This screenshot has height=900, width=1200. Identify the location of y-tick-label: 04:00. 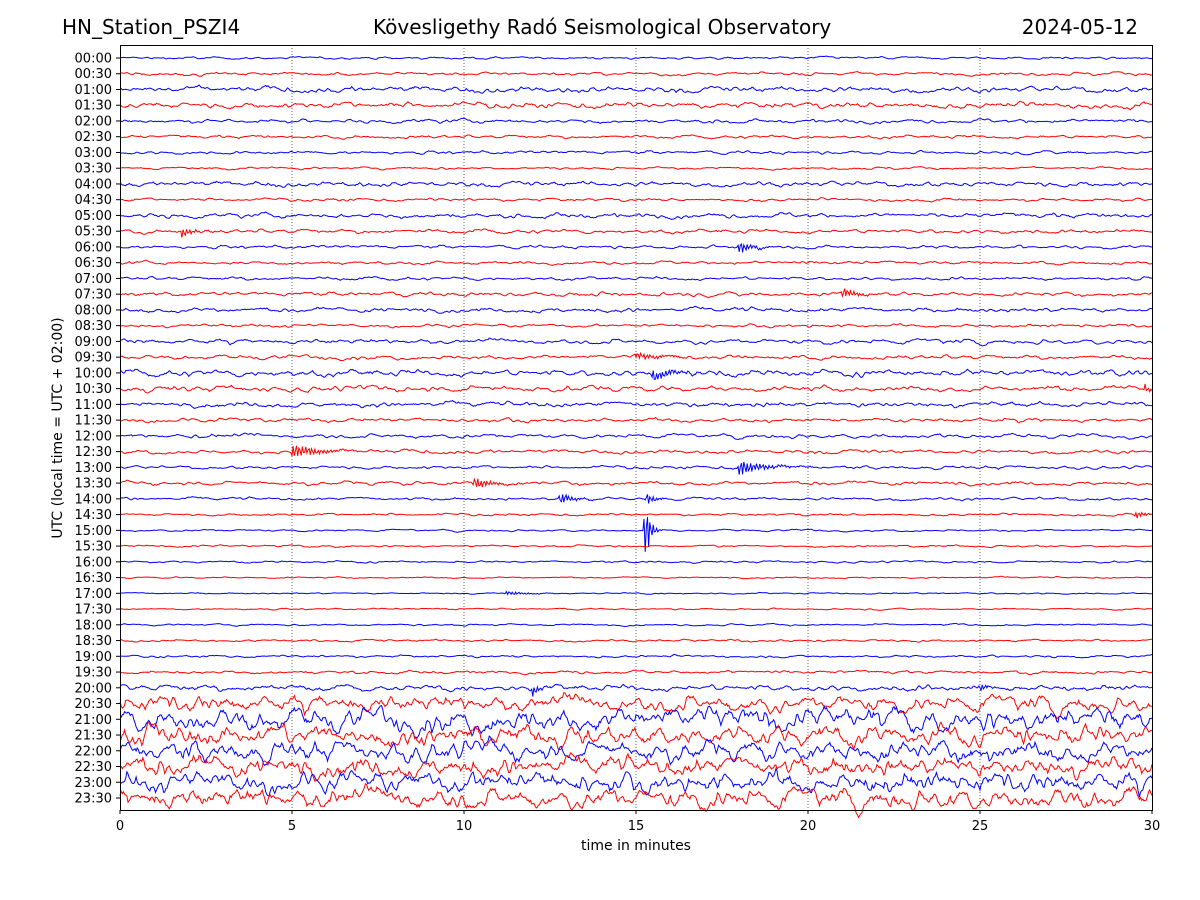
(93, 184).